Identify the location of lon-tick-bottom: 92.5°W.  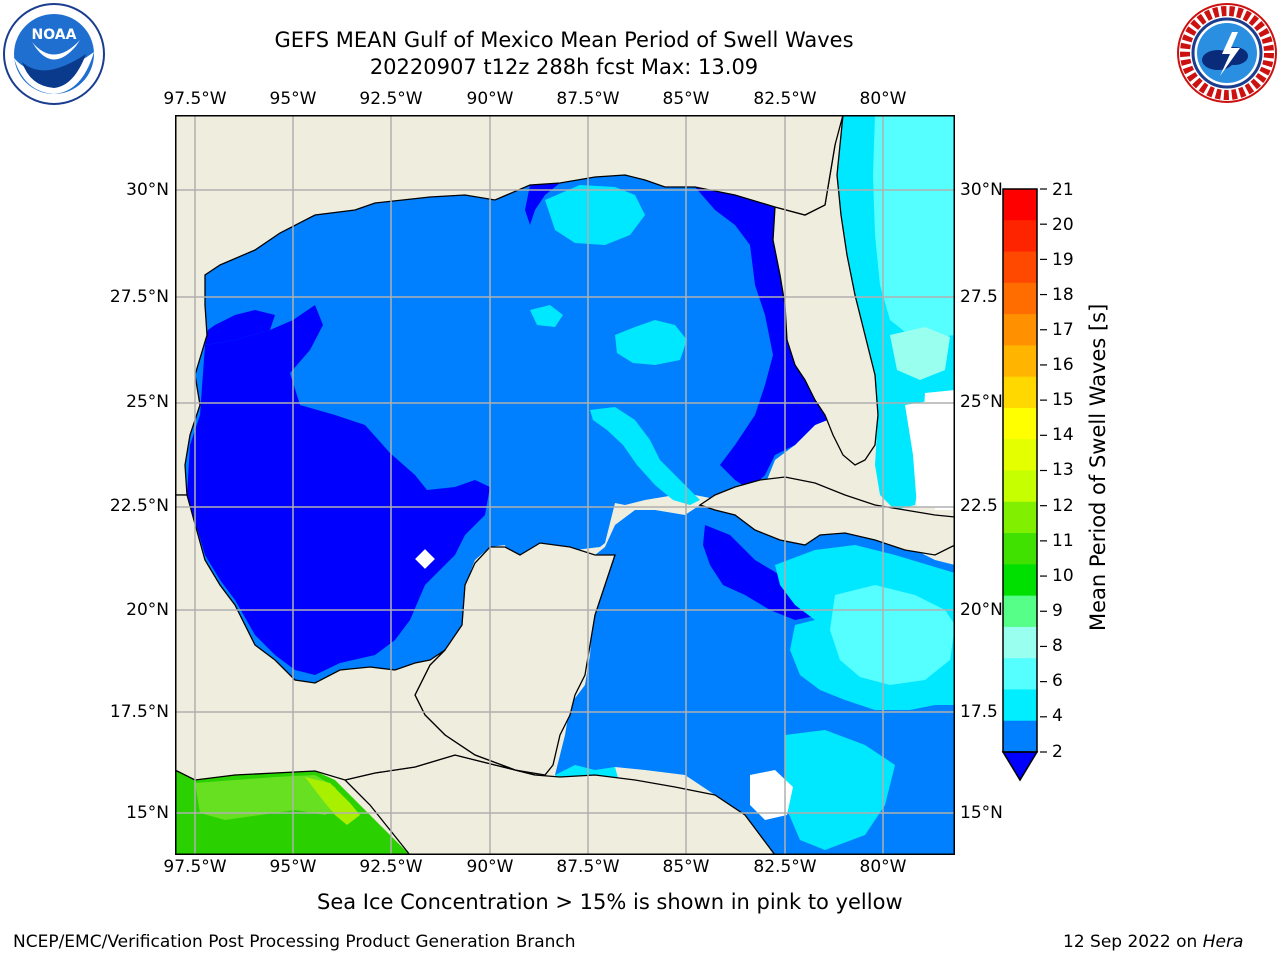
(391, 867).